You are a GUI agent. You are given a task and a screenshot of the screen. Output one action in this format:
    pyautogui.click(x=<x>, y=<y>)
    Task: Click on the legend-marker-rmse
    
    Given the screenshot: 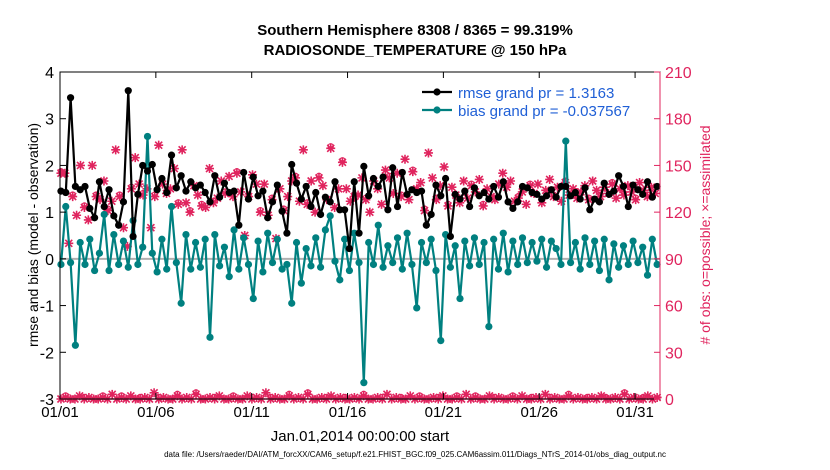 What is the action you would take?
    pyautogui.click(x=437, y=92)
    